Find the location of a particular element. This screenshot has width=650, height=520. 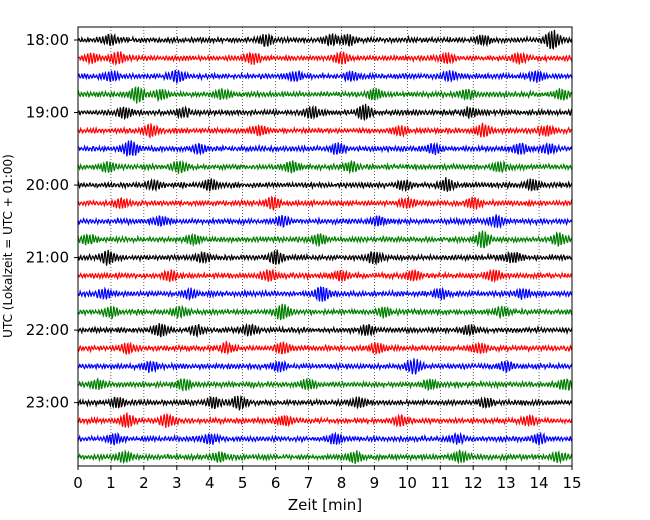

x-tick-label: 13 is located at coordinates (506, 483).